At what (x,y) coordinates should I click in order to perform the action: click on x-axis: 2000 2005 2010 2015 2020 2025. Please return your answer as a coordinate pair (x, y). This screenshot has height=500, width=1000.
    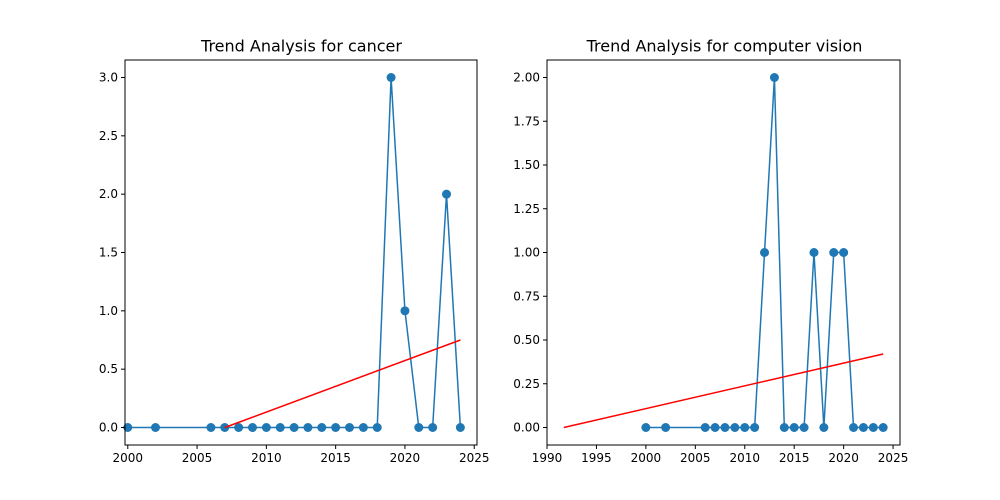
    Looking at the image, I should click on (301, 455).